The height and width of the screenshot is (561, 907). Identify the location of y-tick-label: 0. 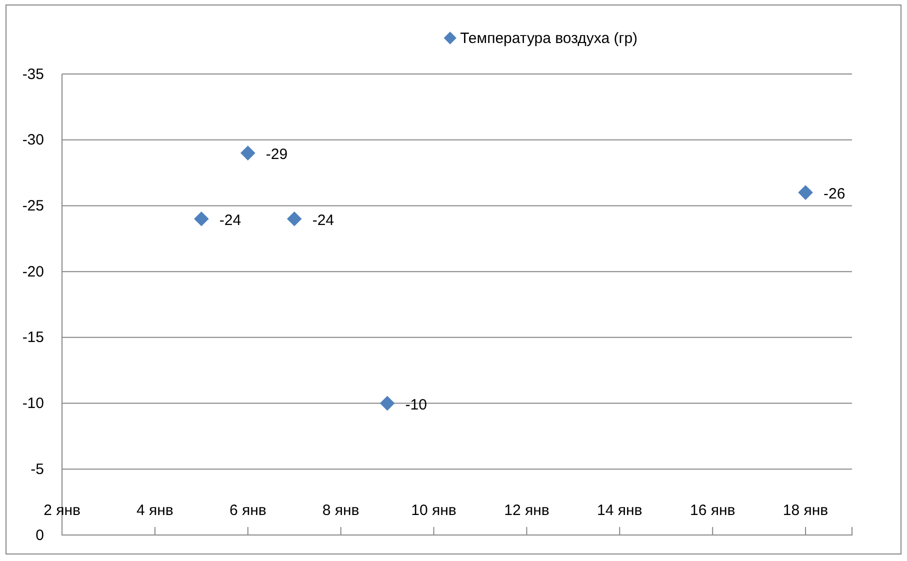
(40, 535).